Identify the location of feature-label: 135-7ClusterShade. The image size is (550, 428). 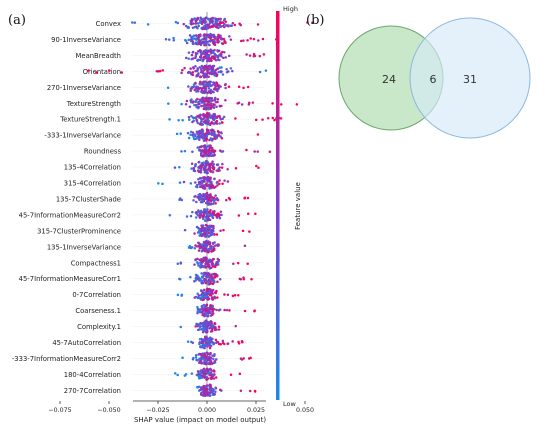
(88, 199).